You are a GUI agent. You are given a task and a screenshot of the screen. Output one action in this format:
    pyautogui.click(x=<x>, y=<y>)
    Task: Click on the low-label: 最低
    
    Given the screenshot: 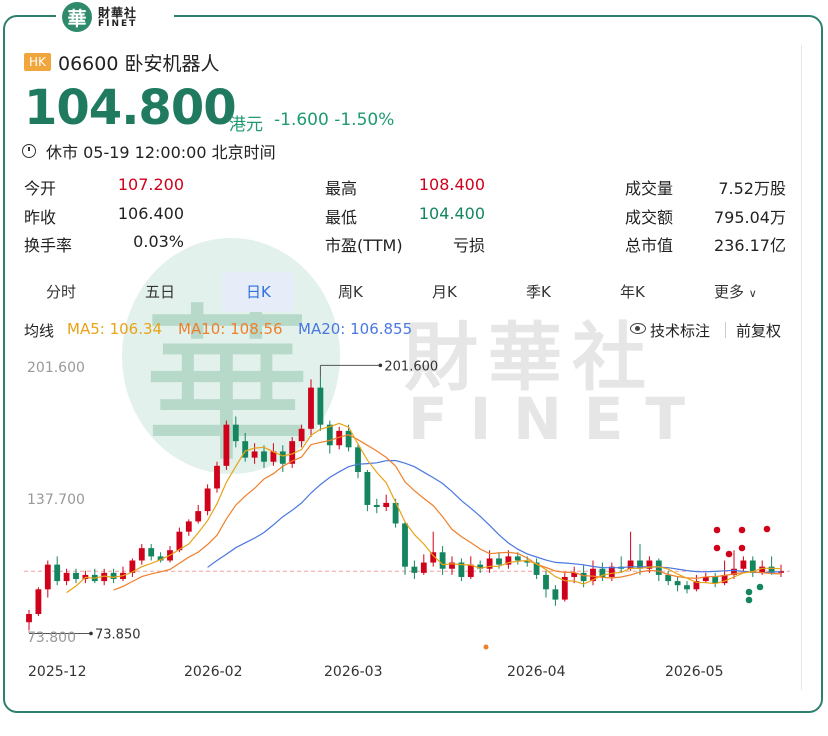 What is the action you would take?
    pyautogui.click(x=341, y=217)
    